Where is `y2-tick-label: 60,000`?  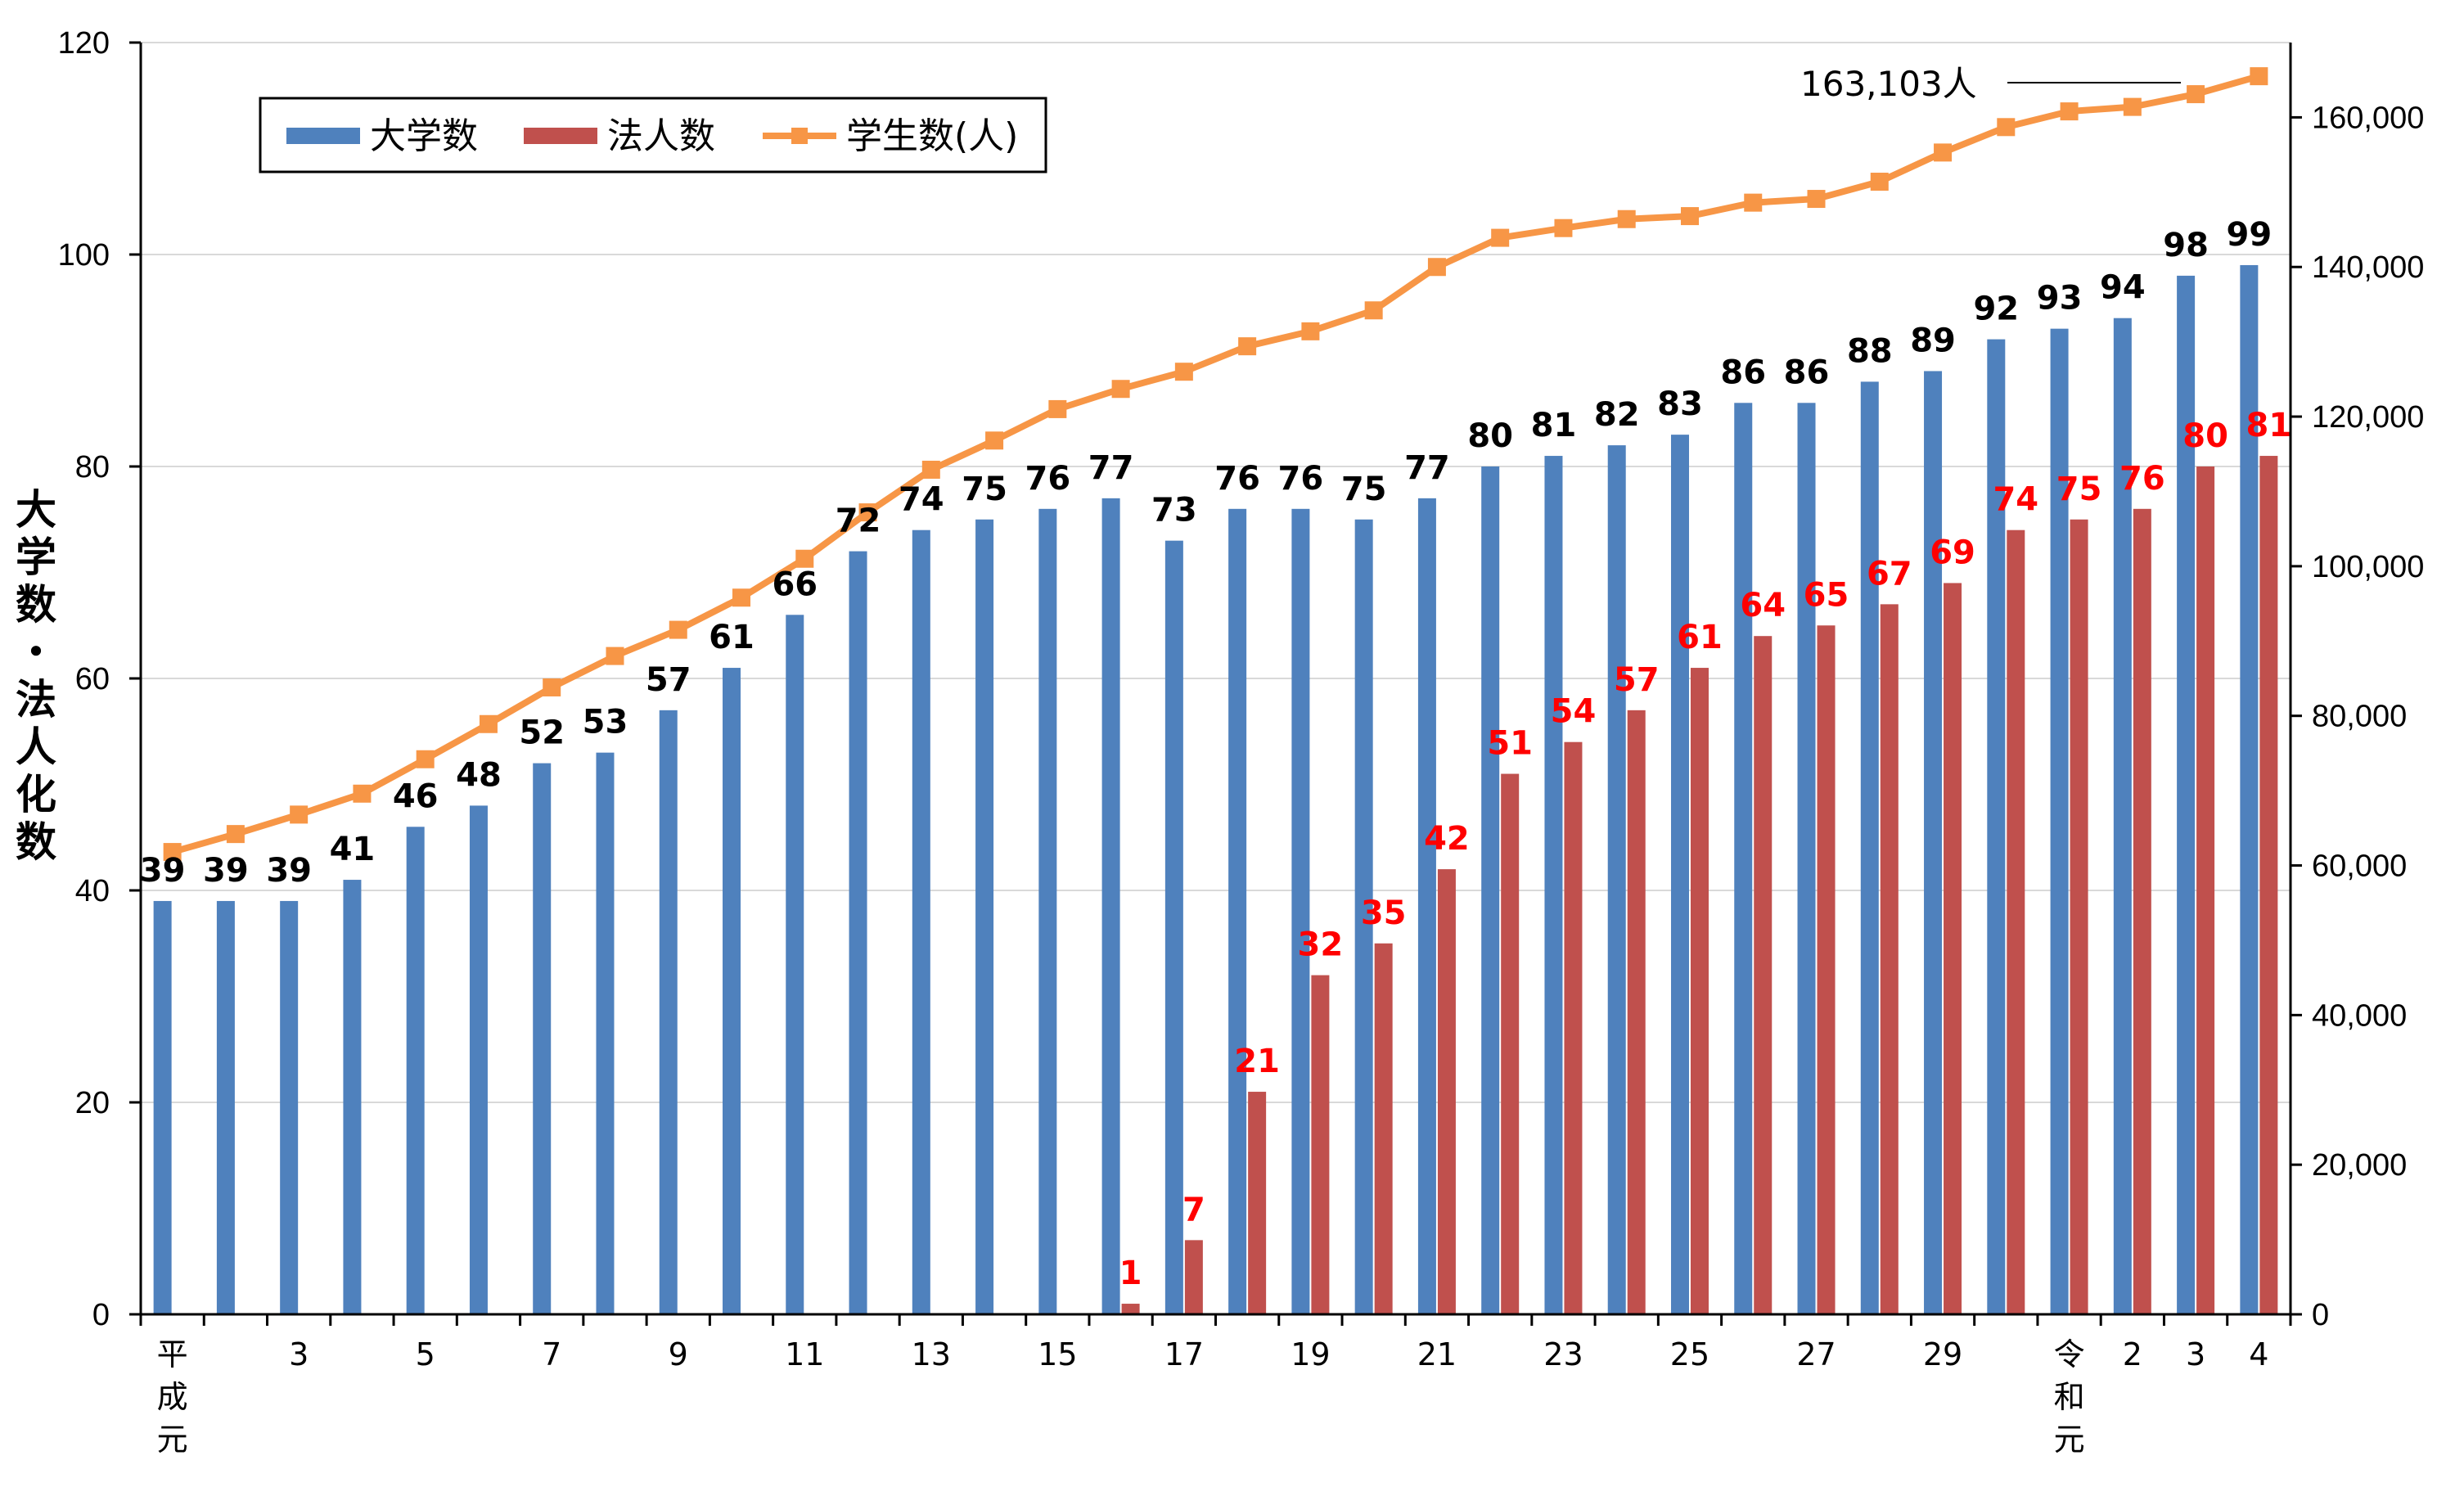
y2-tick-label: 60,000 is located at coordinates (2359, 867).